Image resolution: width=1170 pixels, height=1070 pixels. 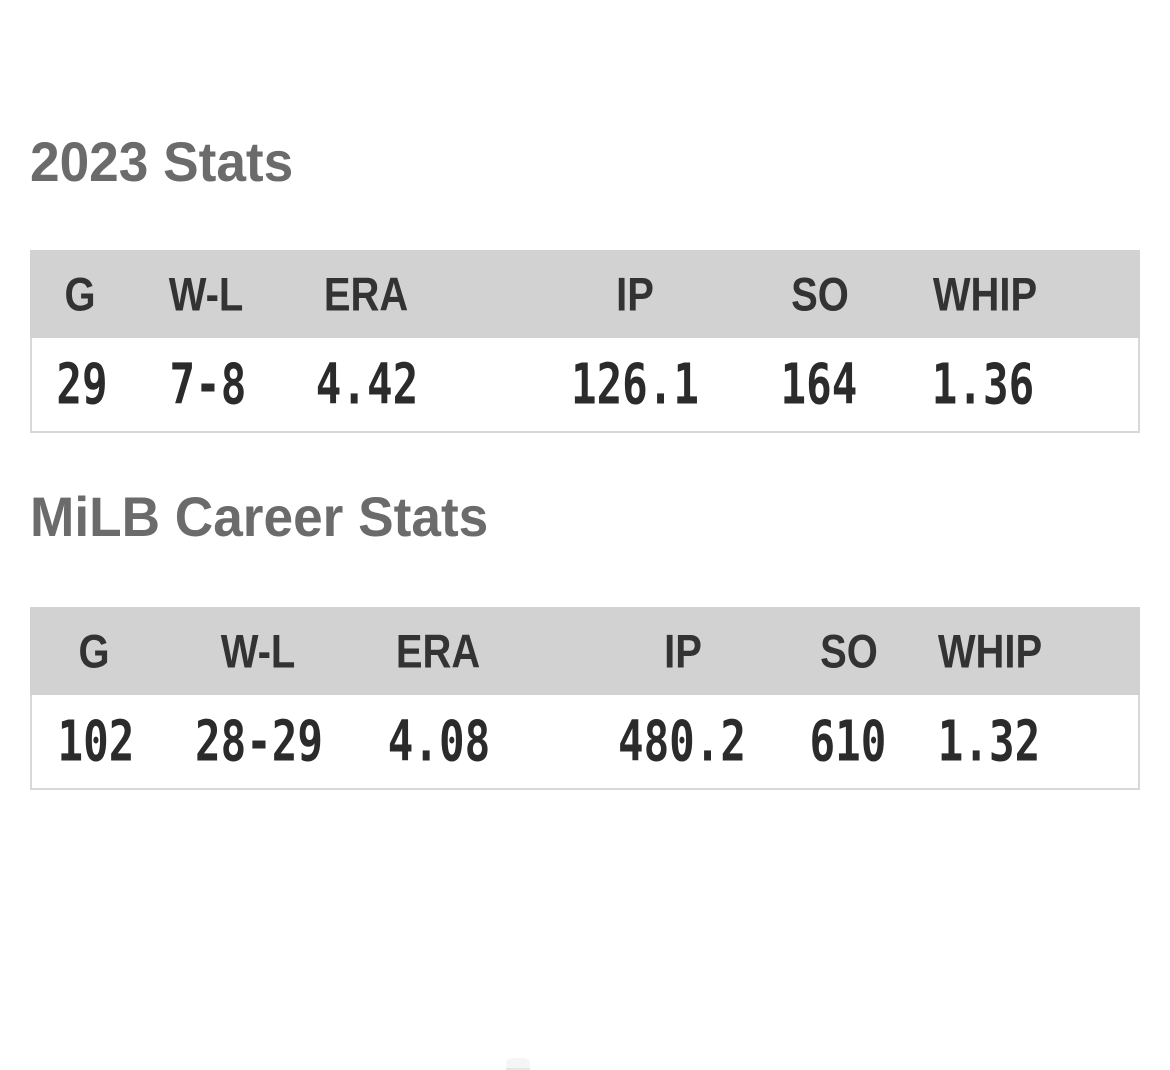 What do you see at coordinates (208, 384) in the screenshot?
I see `value-cell-wl: 7-8` at bounding box center [208, 384].